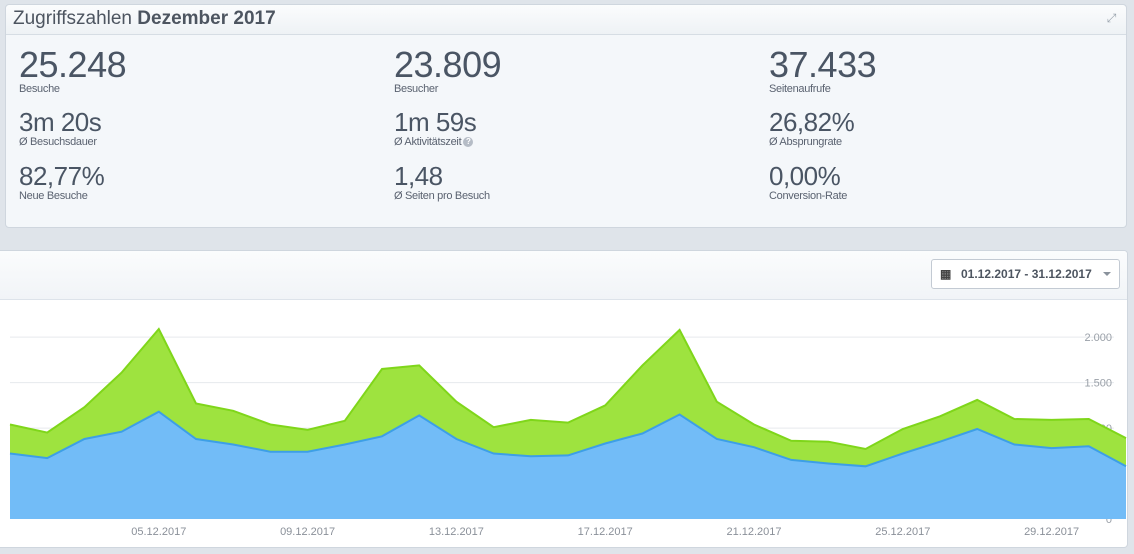 The width and height of the screenshot is (1134, 554). I want to click on x-tick-label: 21.12.2017, so click(753, 532).